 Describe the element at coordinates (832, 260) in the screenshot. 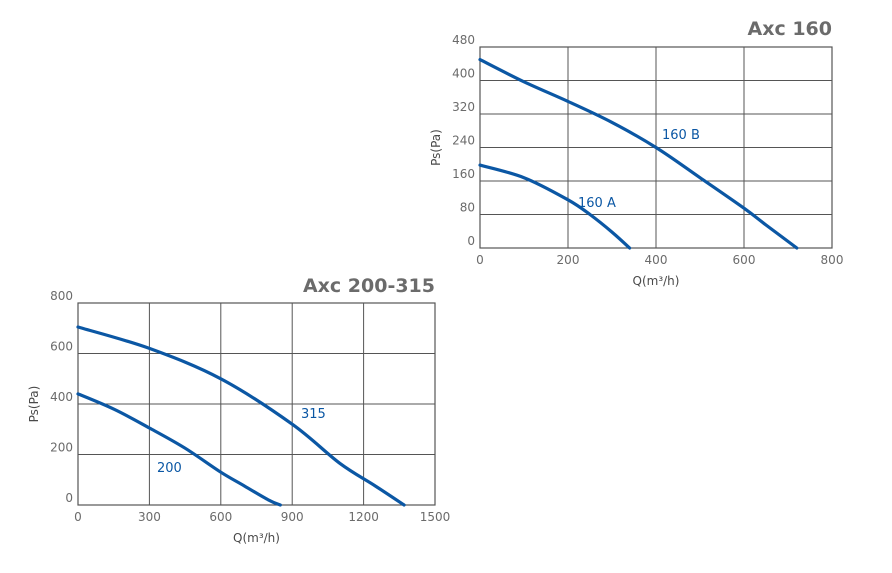

I see `x-tick-label: 800` at that location.